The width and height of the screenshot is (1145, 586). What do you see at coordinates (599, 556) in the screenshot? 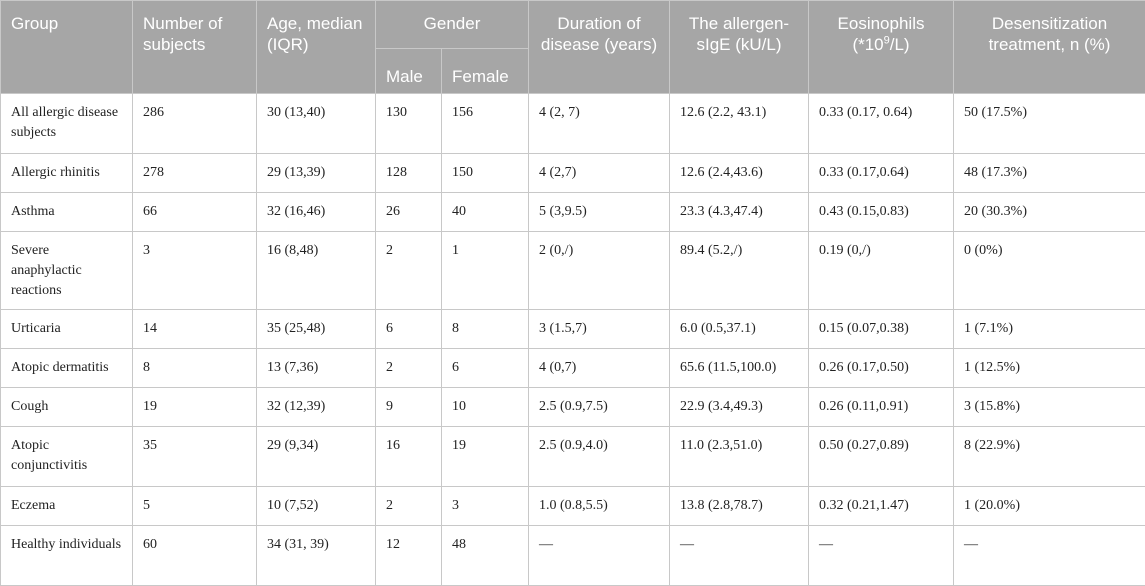
I see `cell-duration: —` at bounding box center [599, 556].